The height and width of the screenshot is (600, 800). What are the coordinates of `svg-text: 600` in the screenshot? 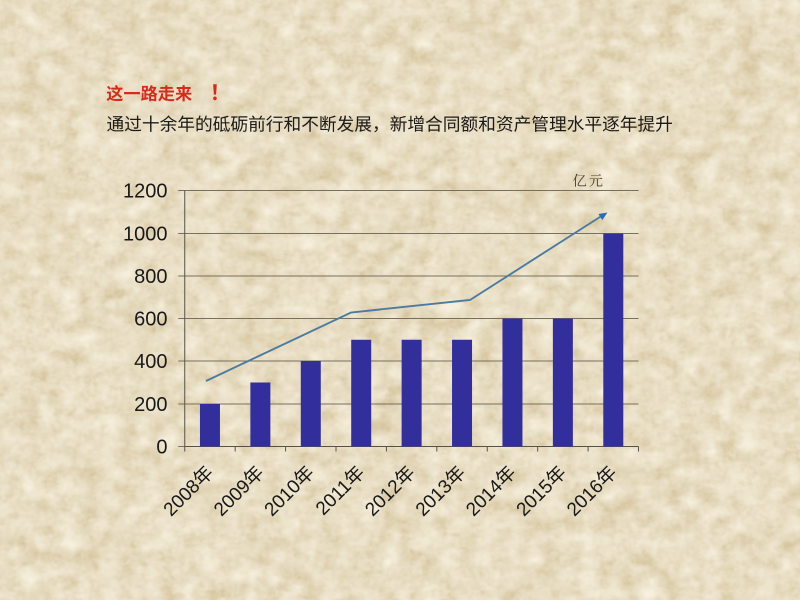 It's located at (150, 320).